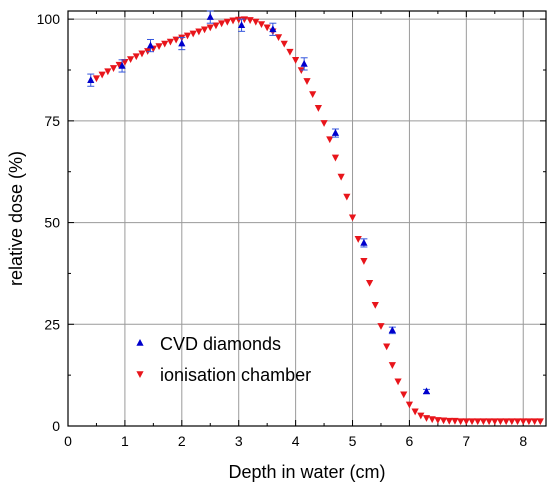 This screenshot has width=552, height=493. What do you see at coordinates (52, 121) in the screenshot?
I see `y-tick-label-75: 75` at bounding box center [52, 121].